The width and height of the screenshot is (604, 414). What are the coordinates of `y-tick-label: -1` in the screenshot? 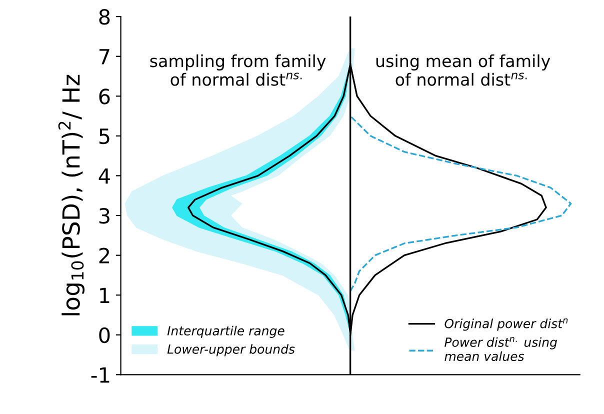 It's located at (100, 375).